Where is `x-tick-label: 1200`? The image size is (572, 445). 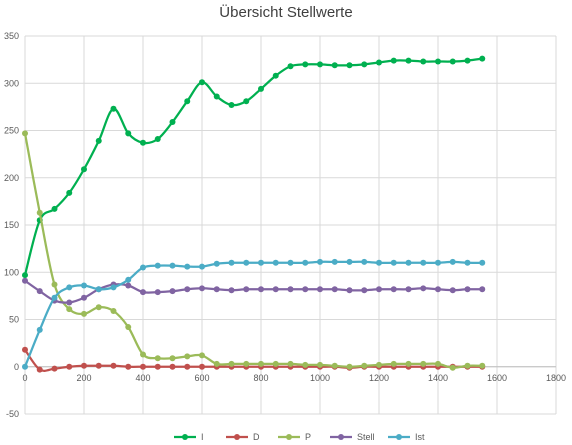
x-tick-label: 1200 is located at coordinates (379, 378).